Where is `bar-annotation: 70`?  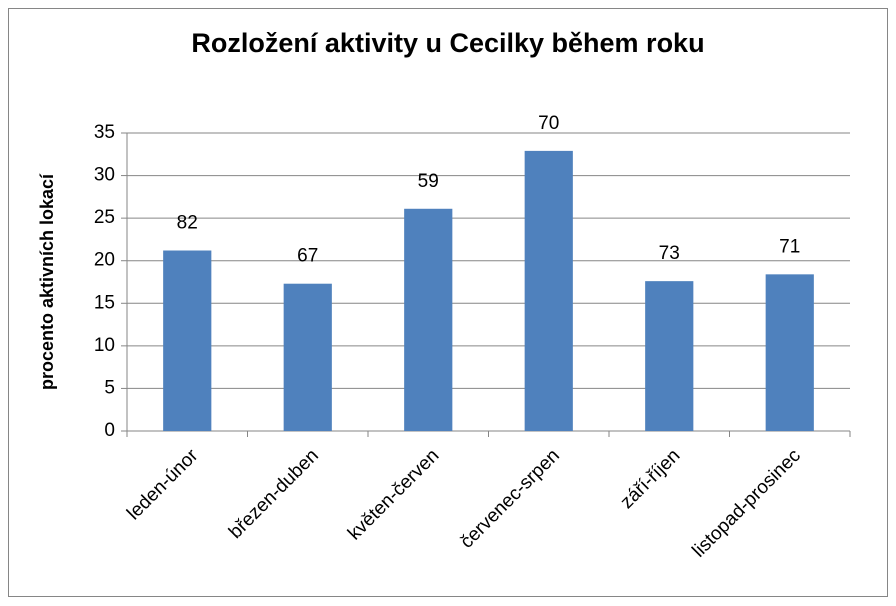
bar-annotation: 70 is located at coordinates (548, 123).